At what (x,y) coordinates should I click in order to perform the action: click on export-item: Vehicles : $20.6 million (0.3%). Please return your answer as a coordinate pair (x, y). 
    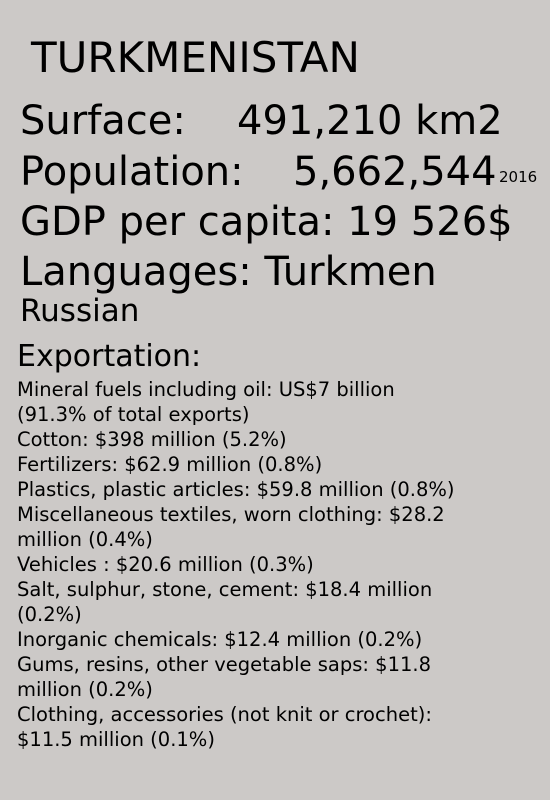
    Looking at the image, I should click on (277, 564).